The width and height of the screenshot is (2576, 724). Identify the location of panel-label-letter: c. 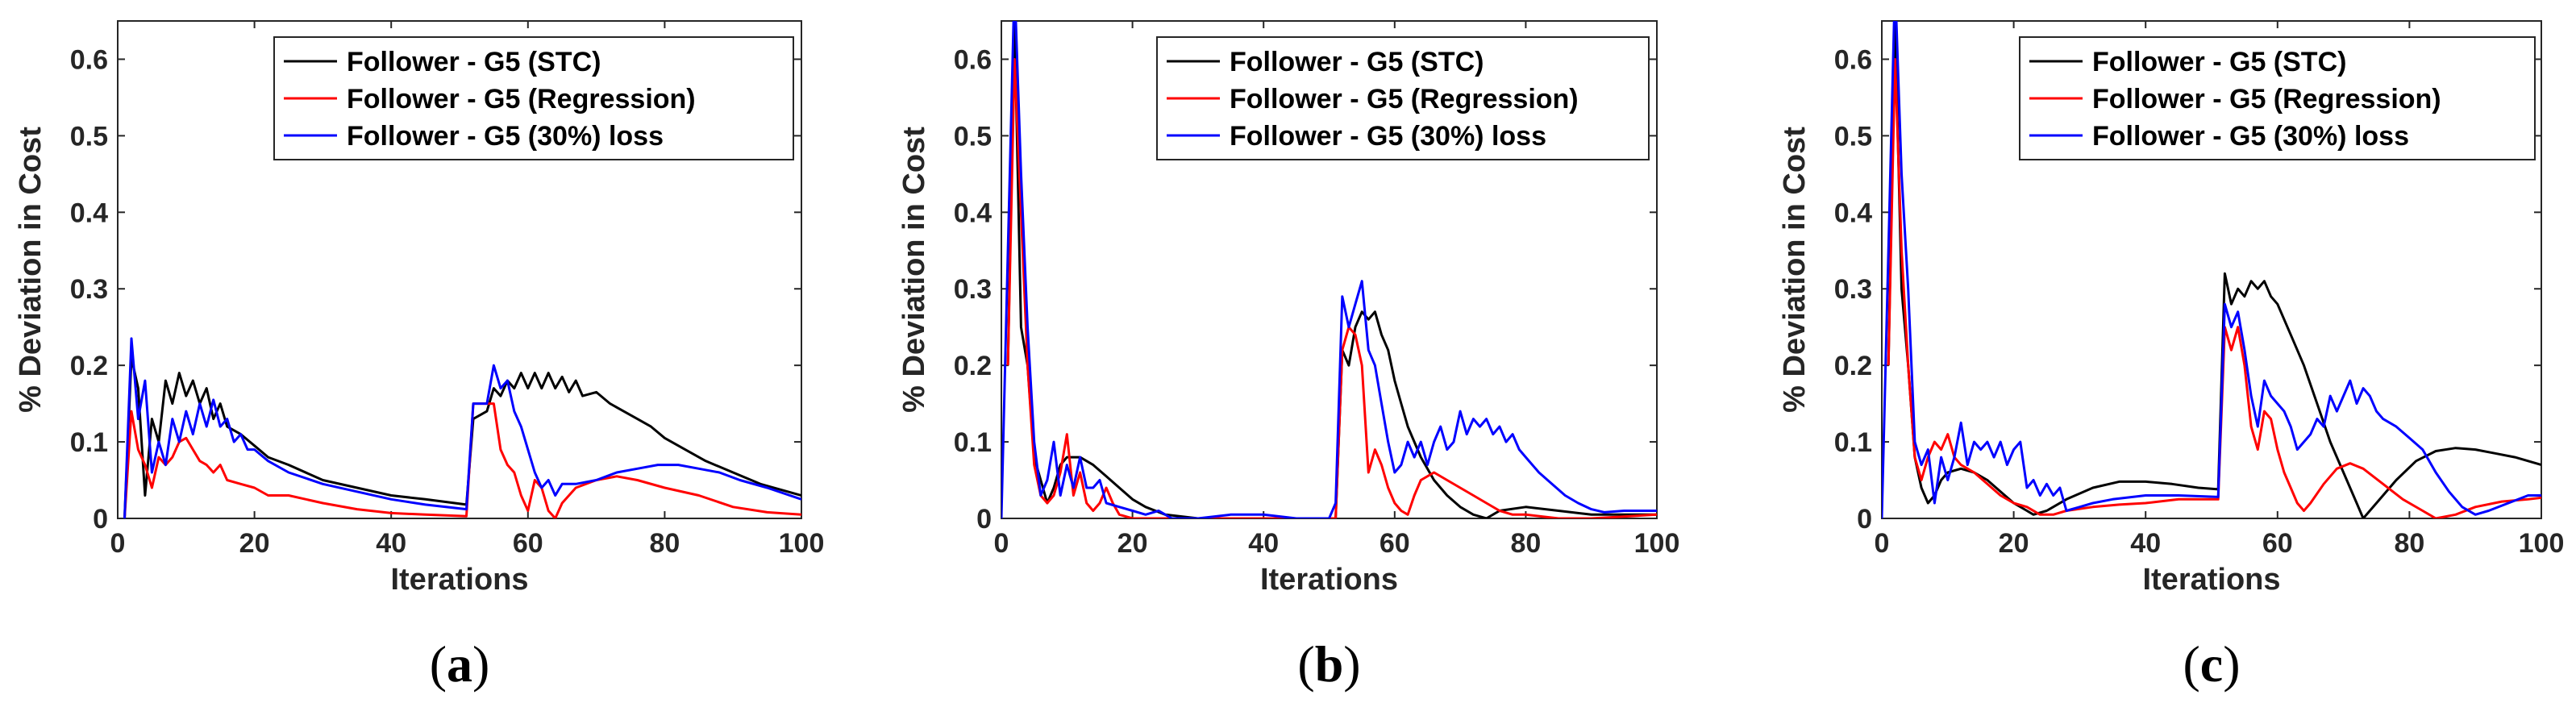
(2211, 664).